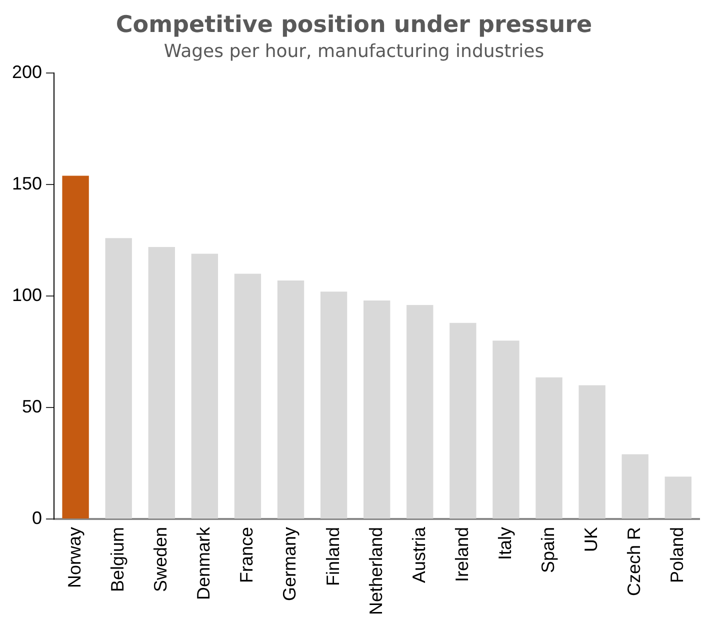 The width and height of the screenshot is (716, 631). Describe the element at coordinates (160, 559) in the screenshot. I see `x-tick-label: Sweden` at that location.